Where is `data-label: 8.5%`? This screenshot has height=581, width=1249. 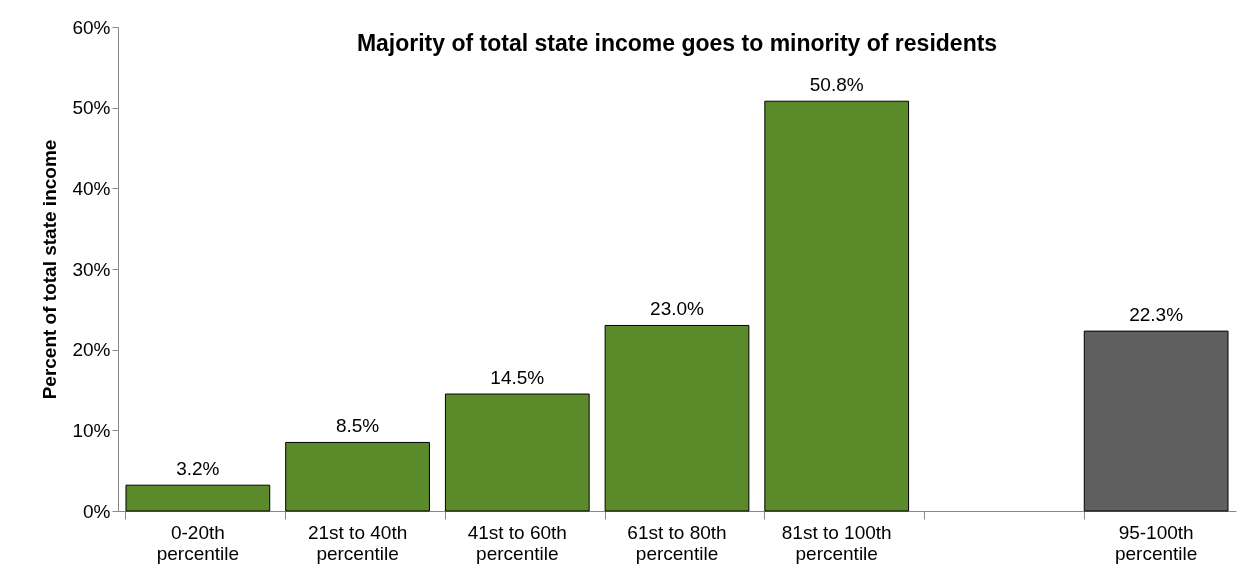 data-label: 8.5% is located at coordinates (357, 426).